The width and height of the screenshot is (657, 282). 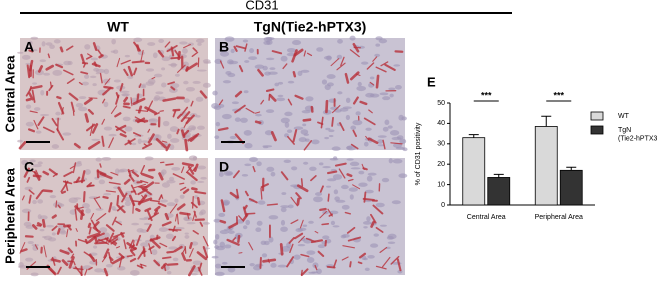 What do you see at coordinates (486, 95) in the screenshot?
I see `significance-label: ***` at bounding box center [486, 95].